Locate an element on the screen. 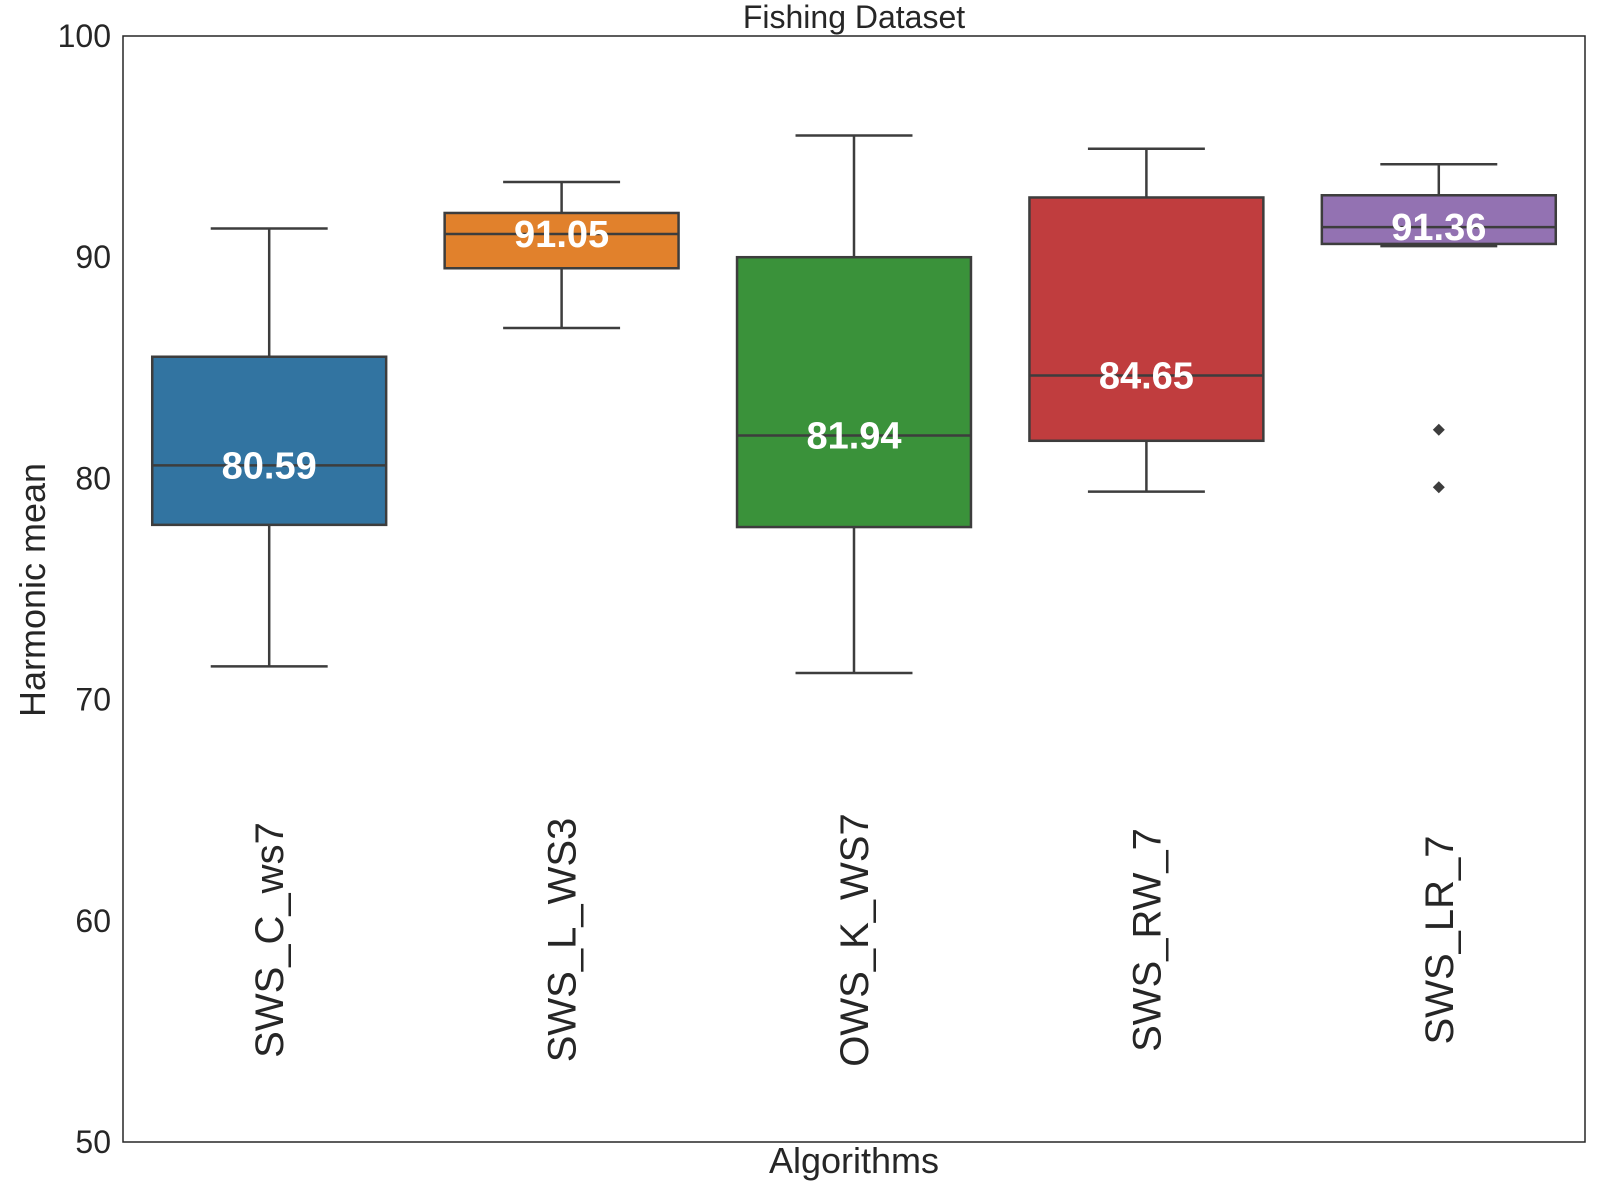 Image resolution: width=1600 pixels, height=1200 pixels. category-label: SWS_LR_7 is located at coordinates (1440, 940).